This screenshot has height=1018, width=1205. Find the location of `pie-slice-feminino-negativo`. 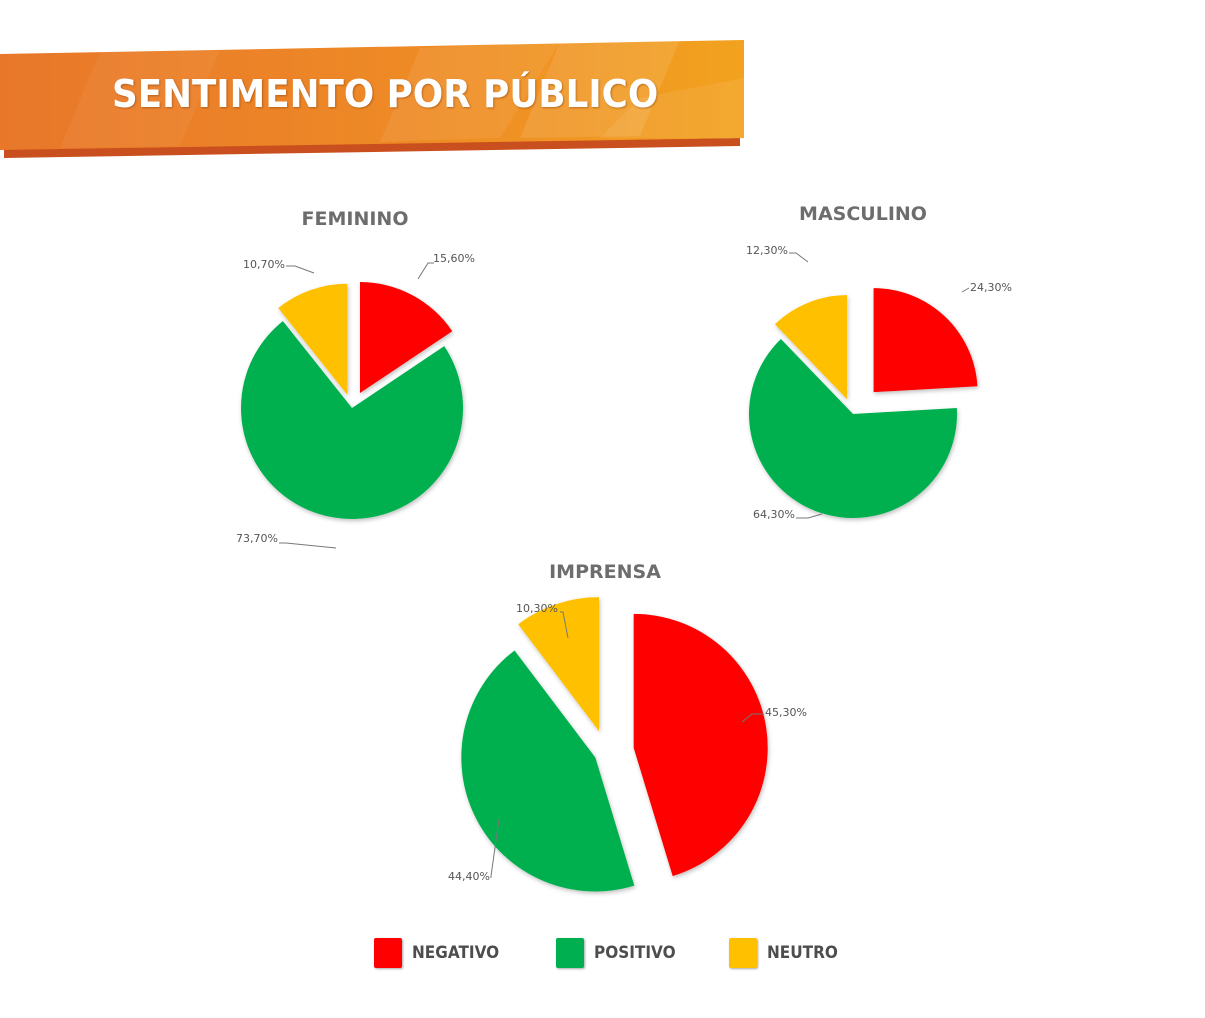

pie-slice-feminino-negativo is located at coordinates (406, 338).